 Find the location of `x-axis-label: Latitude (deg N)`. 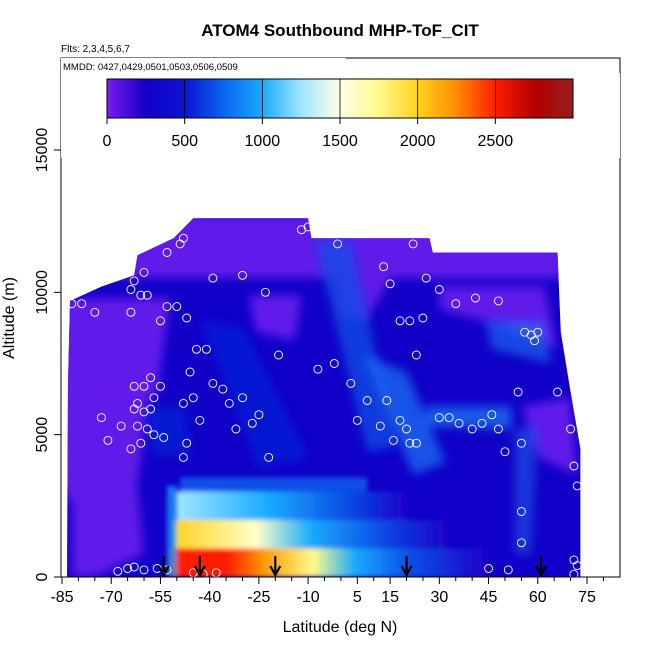

x-axis-label: Latitude (deg N) is located at coordinates (340, 627).